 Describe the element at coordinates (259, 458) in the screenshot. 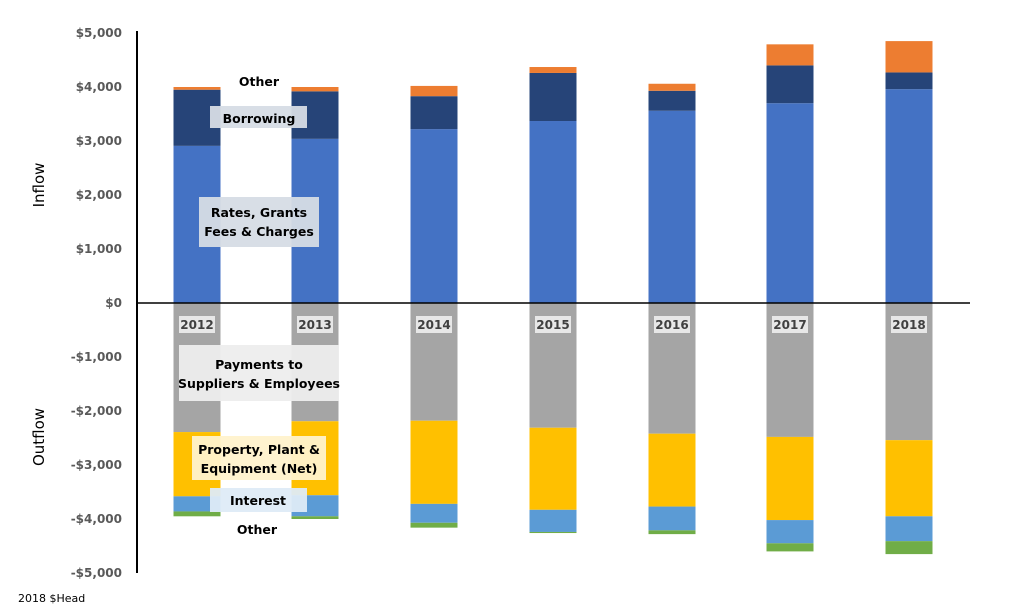

I see `annotation-ppe-bg` at that location.